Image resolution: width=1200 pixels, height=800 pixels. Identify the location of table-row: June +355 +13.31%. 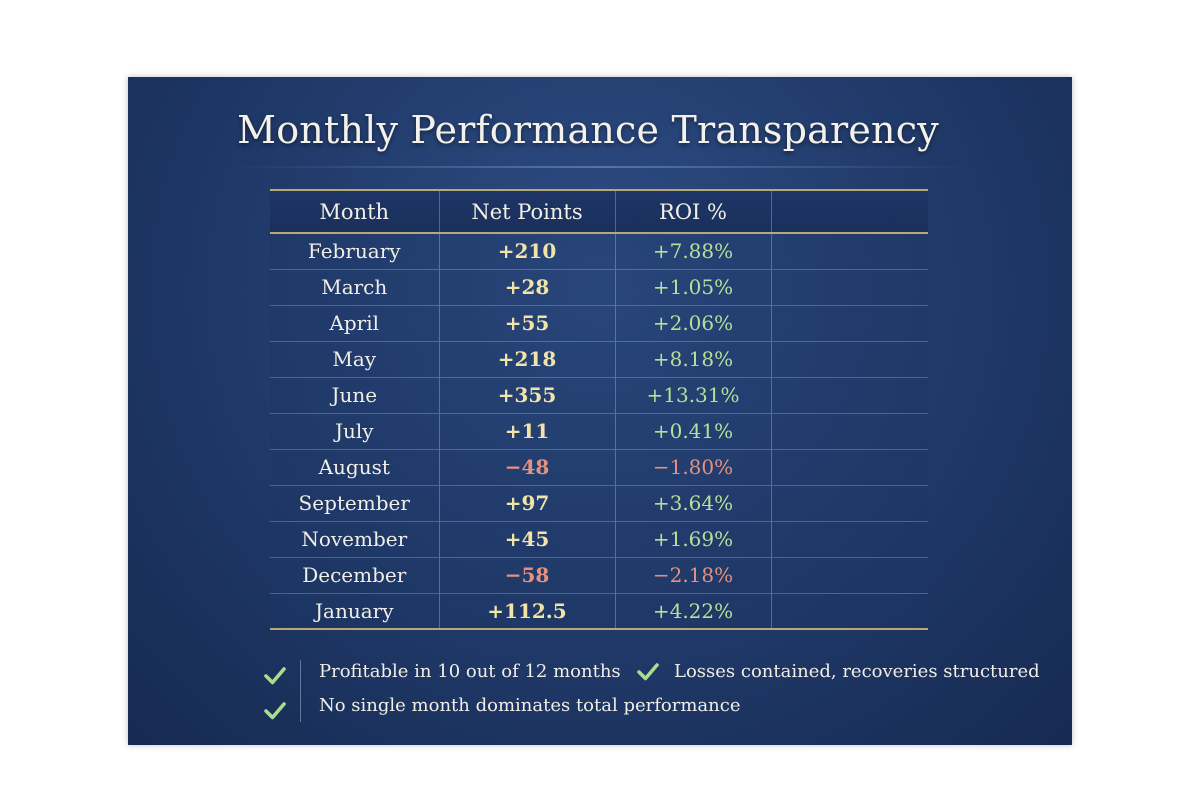
(599, 394).